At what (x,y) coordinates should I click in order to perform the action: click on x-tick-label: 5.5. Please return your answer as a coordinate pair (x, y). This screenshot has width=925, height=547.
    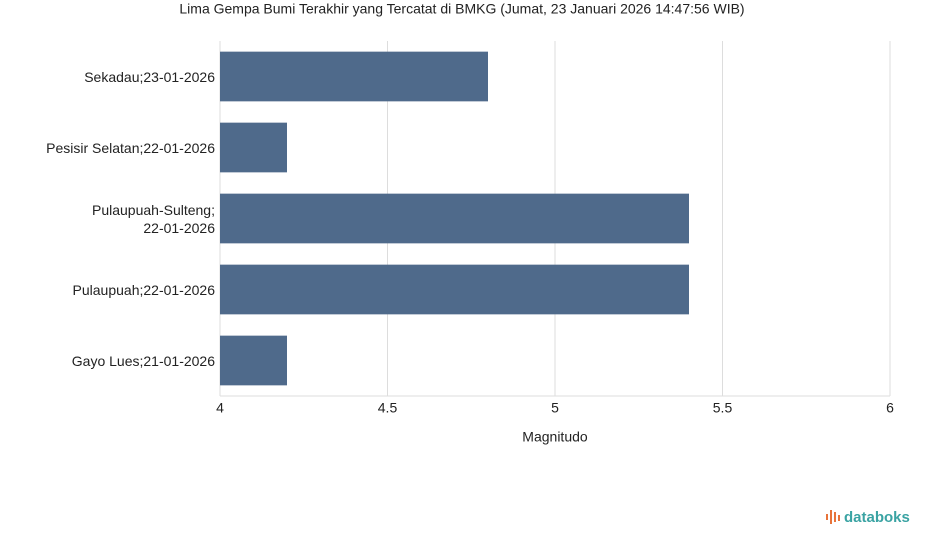
    Looking at the image, I should click on (723, 408).